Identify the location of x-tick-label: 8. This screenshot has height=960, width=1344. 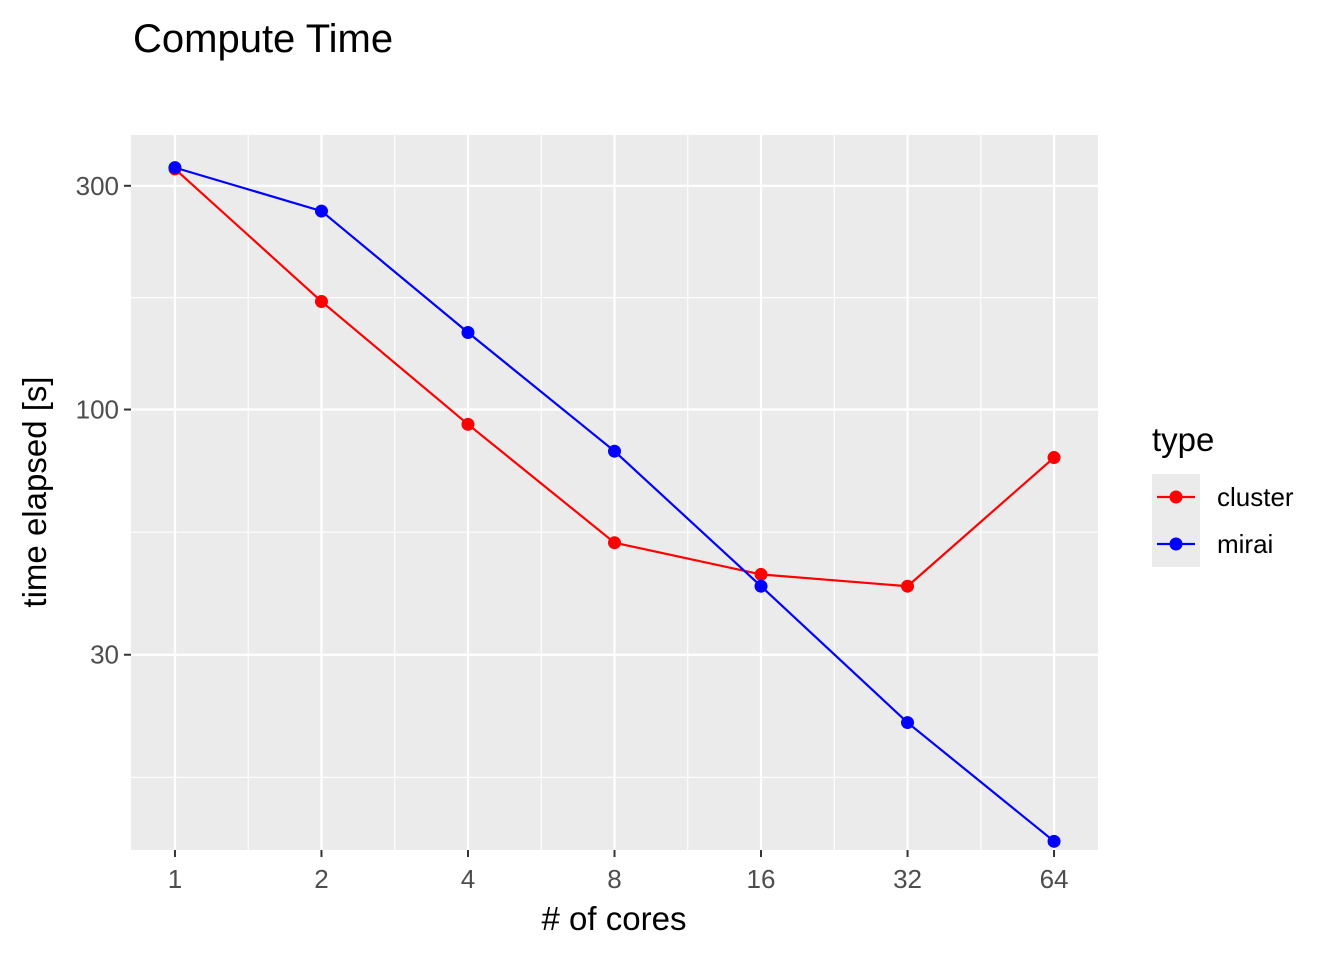
(614, 879).